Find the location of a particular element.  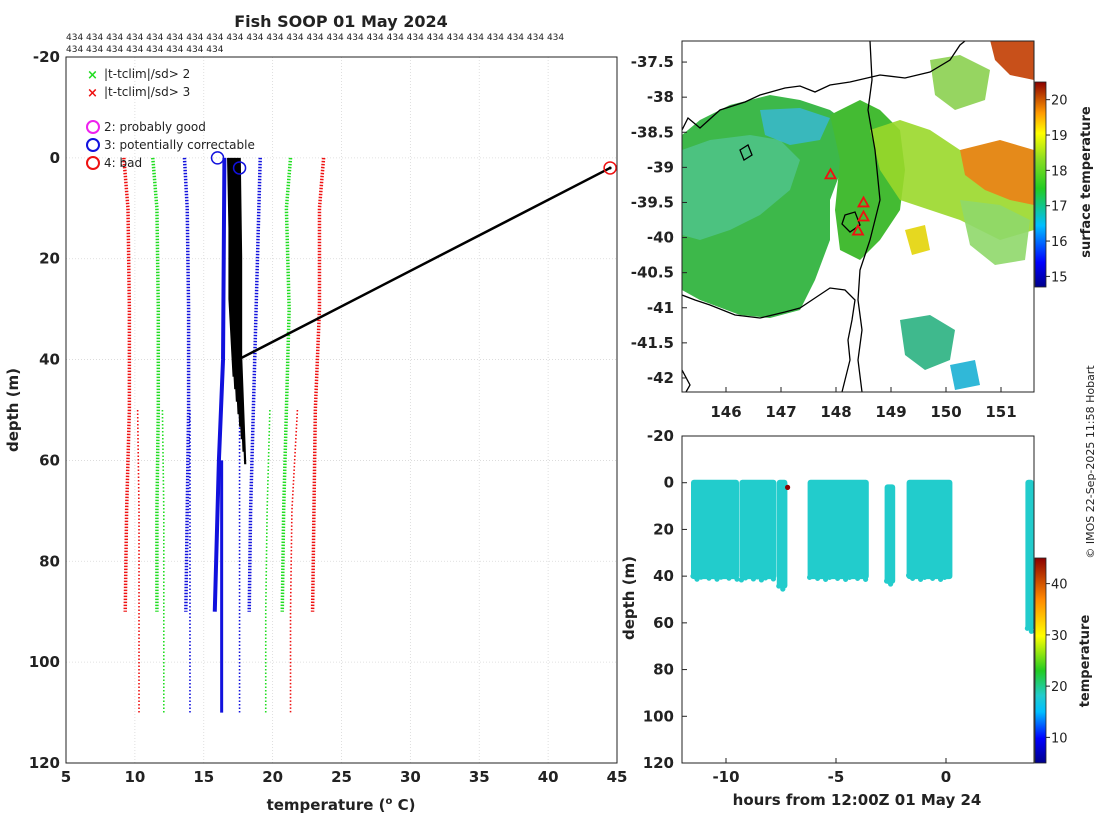

profile-flagged-points is located at coordinates (413, 163).